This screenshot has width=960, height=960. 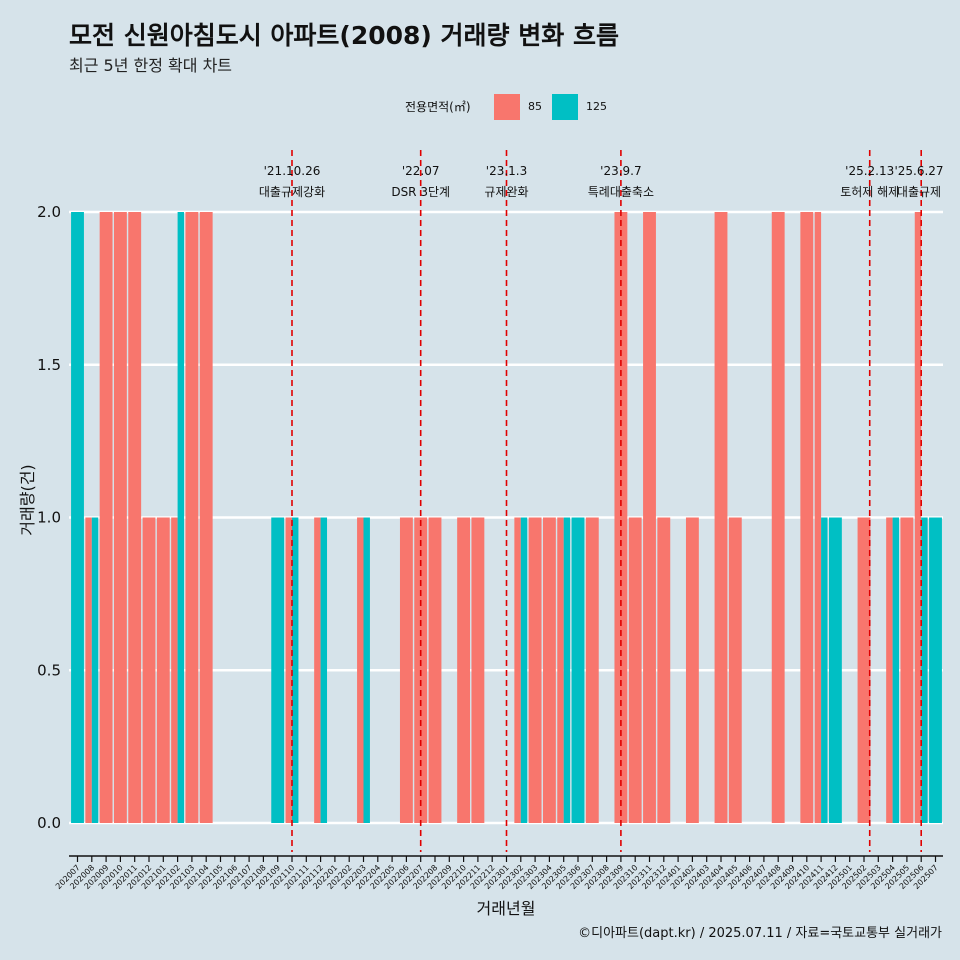 What do you see at coordinates (49, 670) in the screenshot?
I see `y-tick-label: 0.5` at bounding box center [49, 670].